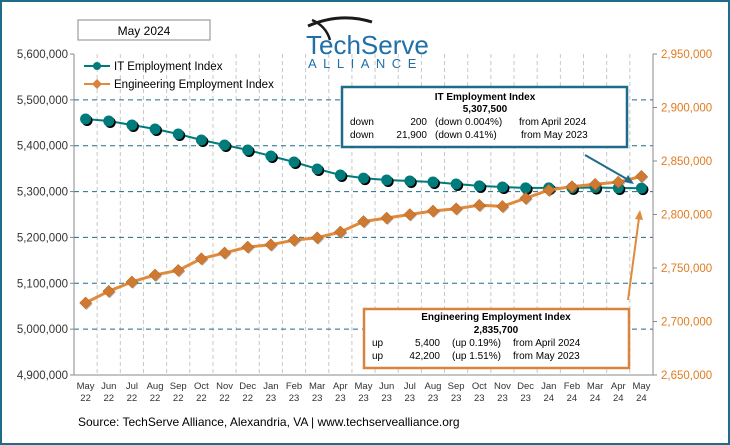 The image size is (730, 445). I want to click on left-tick-label: 5,500,000, so click(42, 101).